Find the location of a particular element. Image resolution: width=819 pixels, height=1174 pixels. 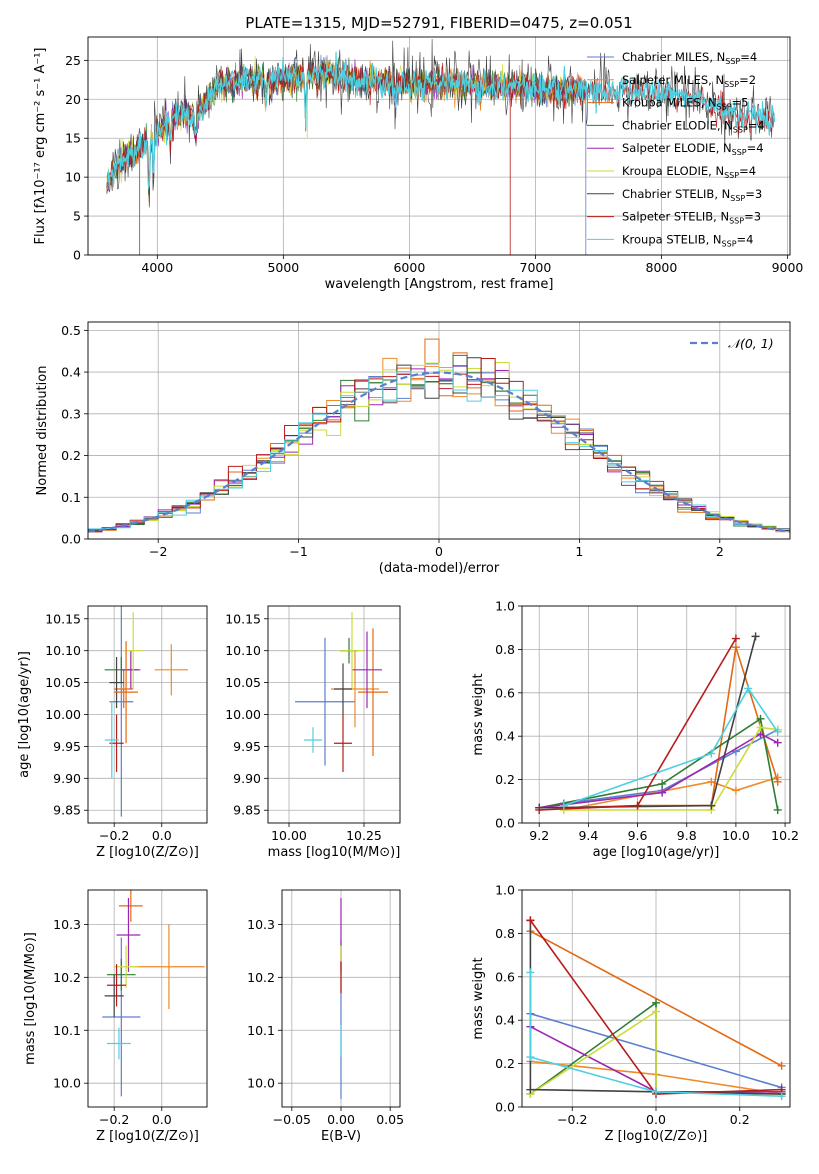

mass_vs_Z-plot-area is located at coordinates (153, 993).